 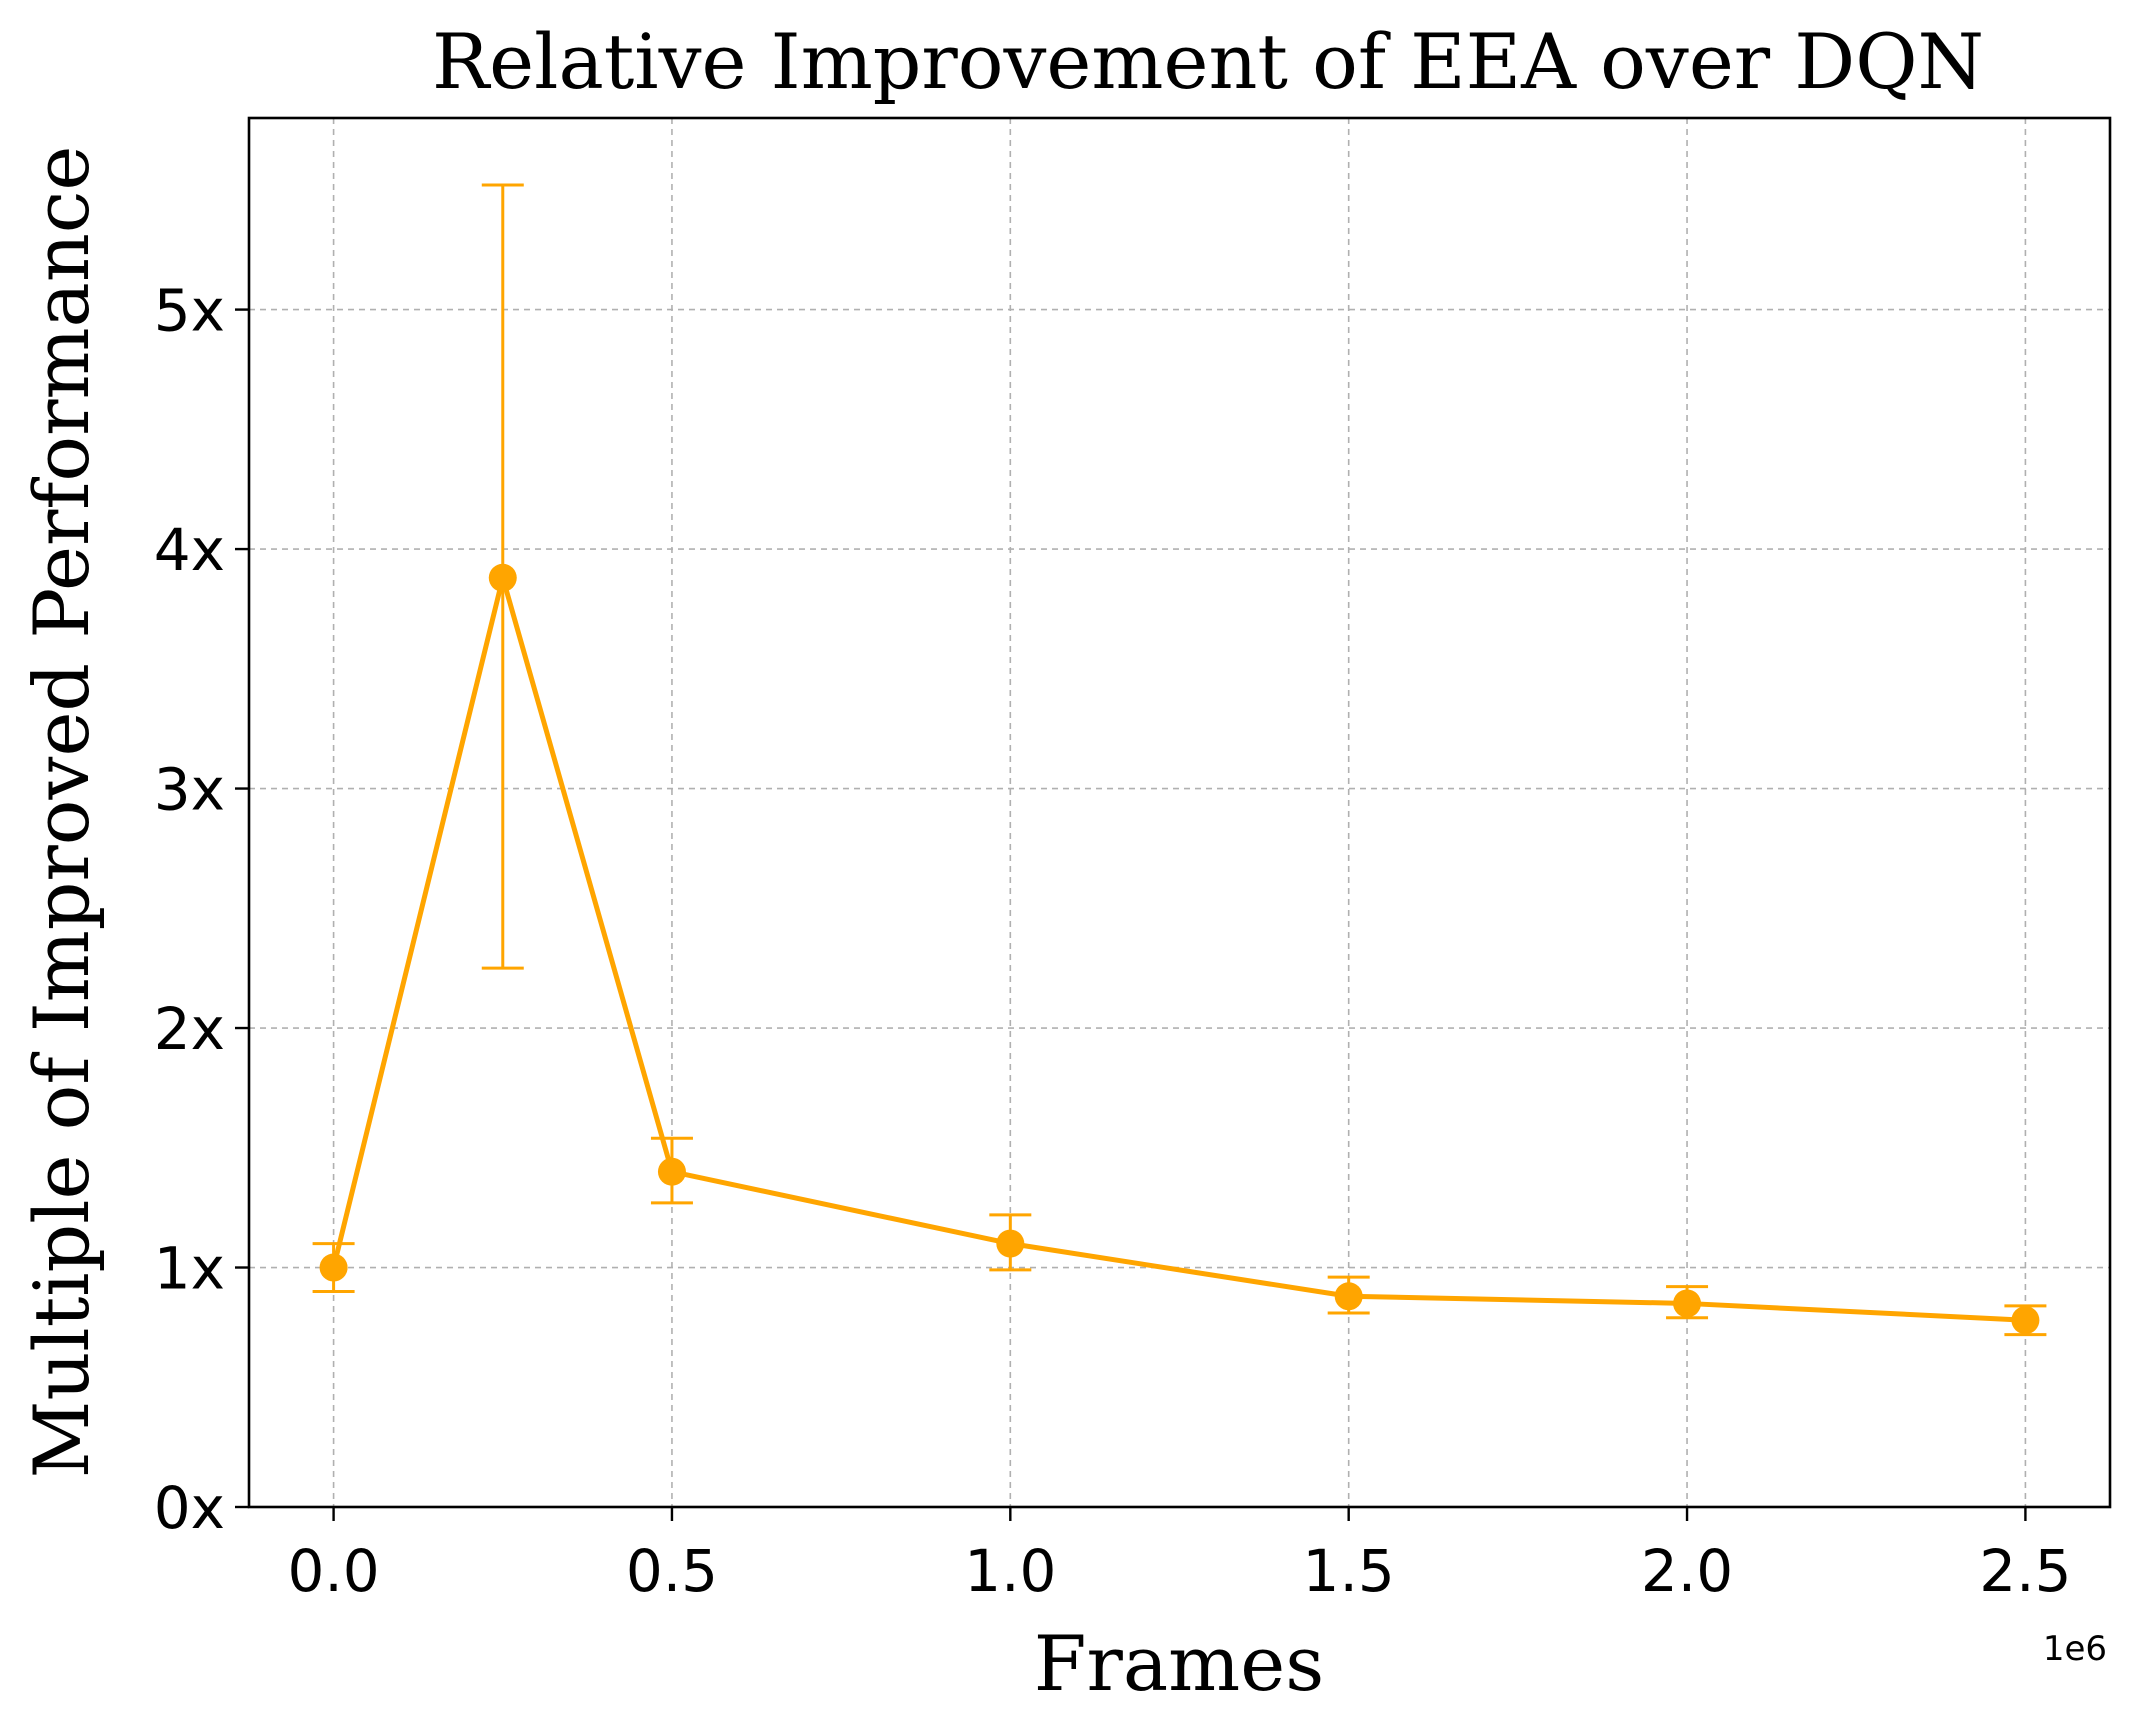 What do you see at coordinates (1208, 61) in the screenshot?
I see `chart-title: Relative Improvement of EEA over DQN` at bounding box center [1208, 61].